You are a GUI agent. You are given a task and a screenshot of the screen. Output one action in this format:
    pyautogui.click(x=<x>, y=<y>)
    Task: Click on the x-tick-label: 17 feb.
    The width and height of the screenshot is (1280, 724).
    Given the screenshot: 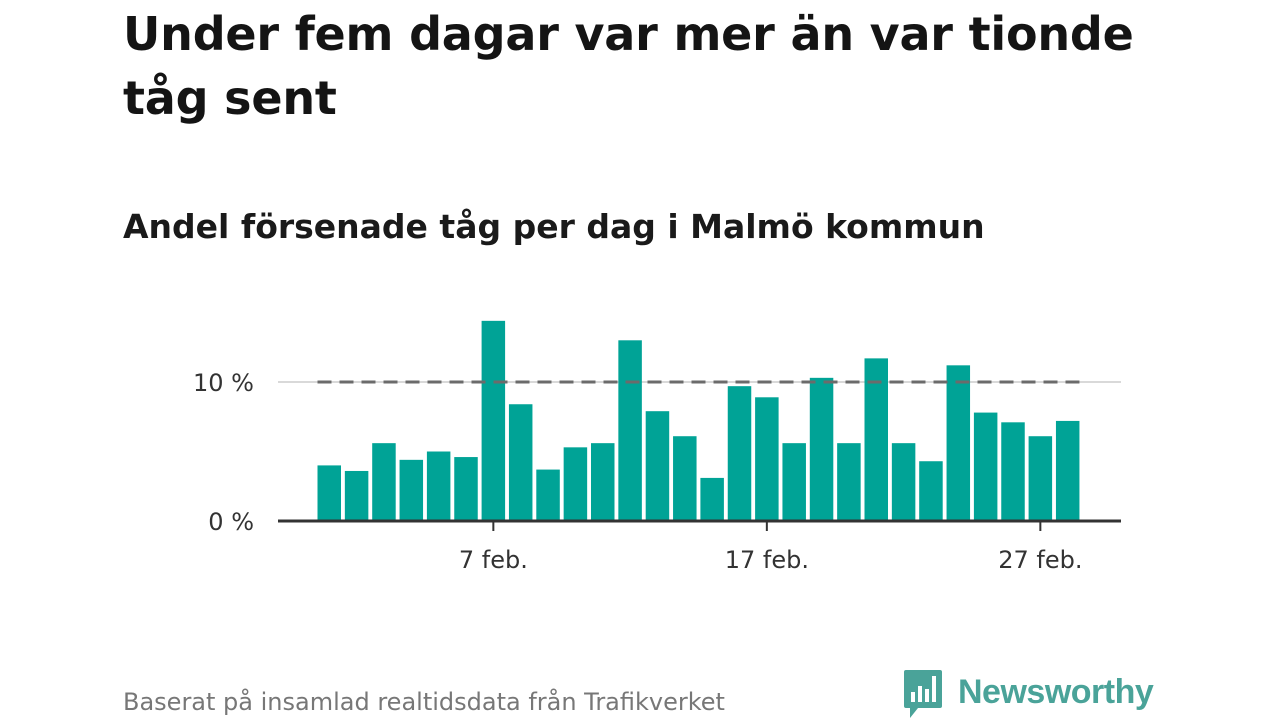 What is the action you would take?
    pyautogui.click(x=767, y=560)
    